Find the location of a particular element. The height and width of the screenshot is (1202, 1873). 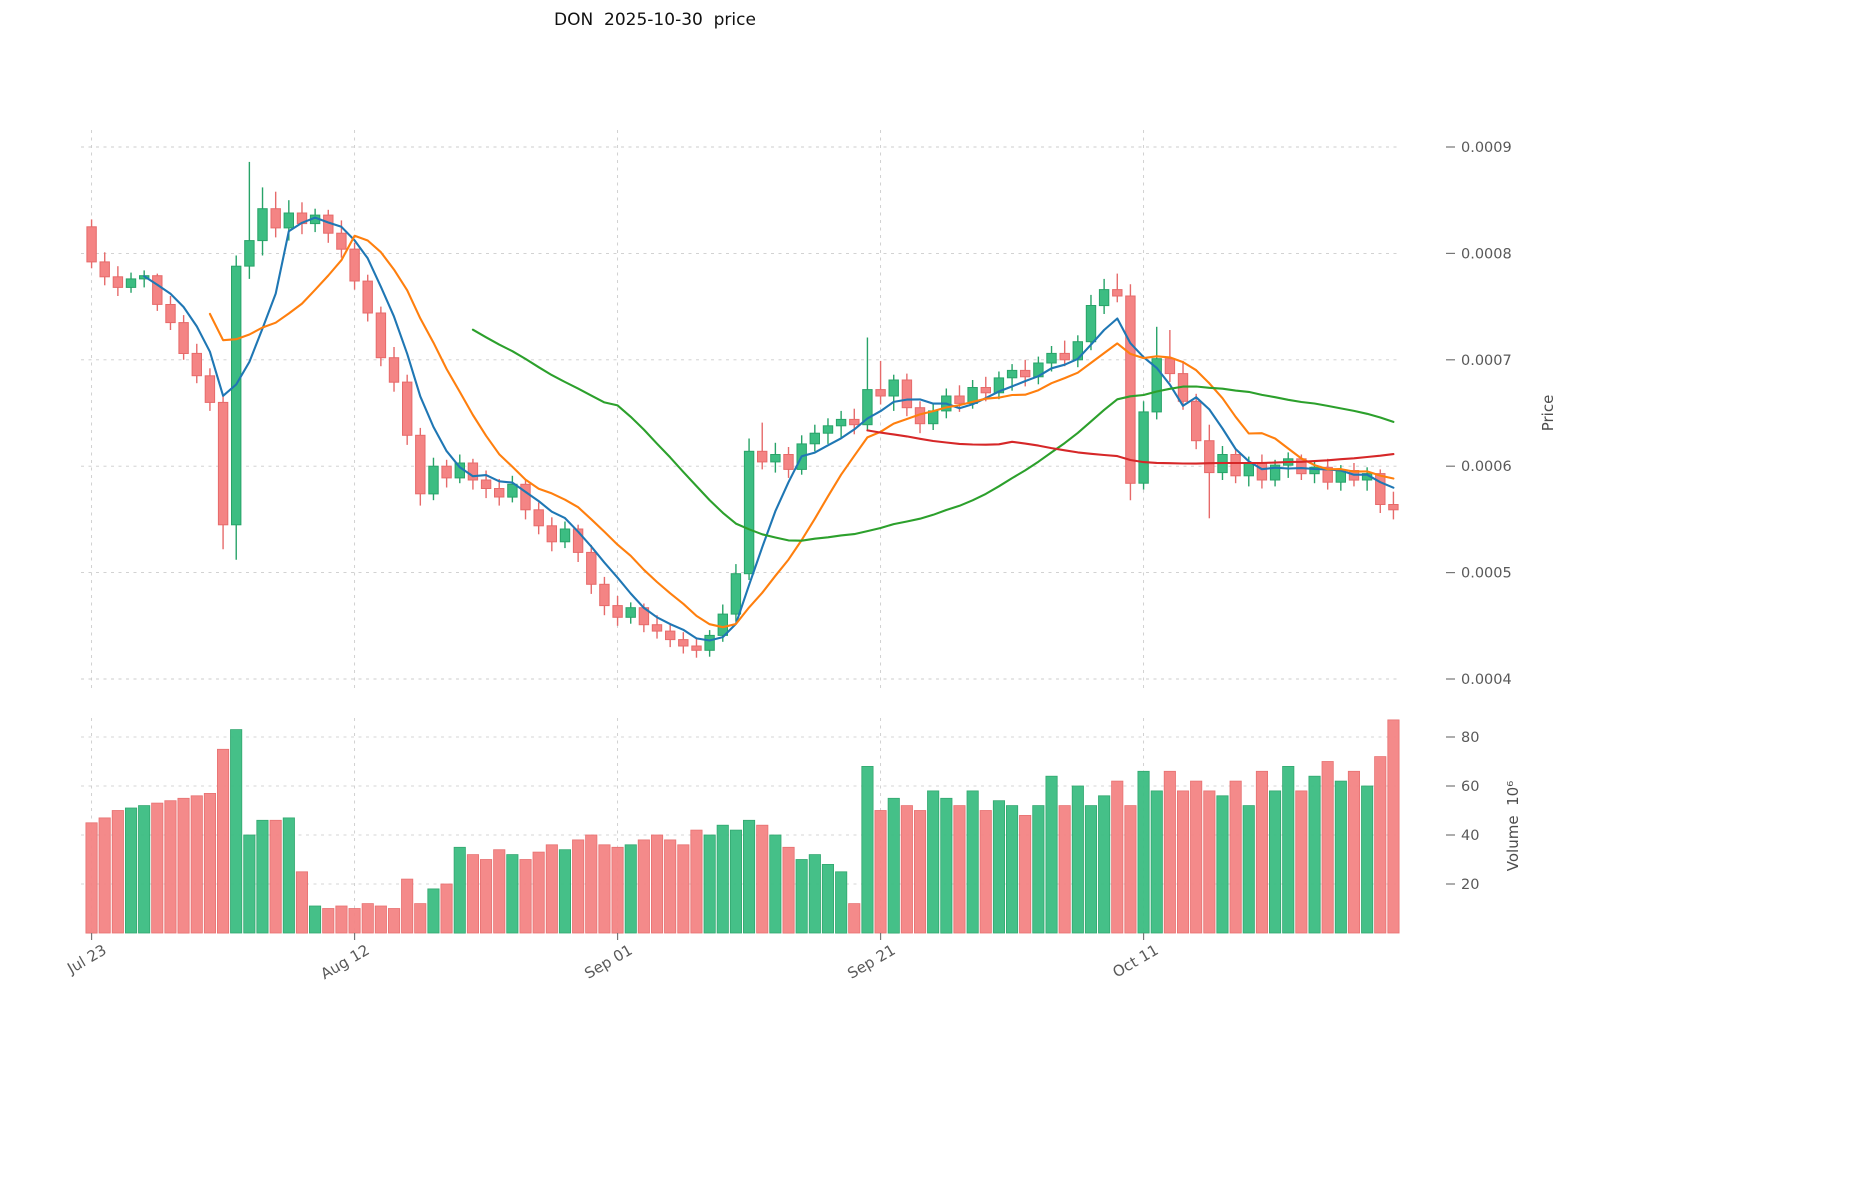

ma60-line is located at coordinates (1130, 447).